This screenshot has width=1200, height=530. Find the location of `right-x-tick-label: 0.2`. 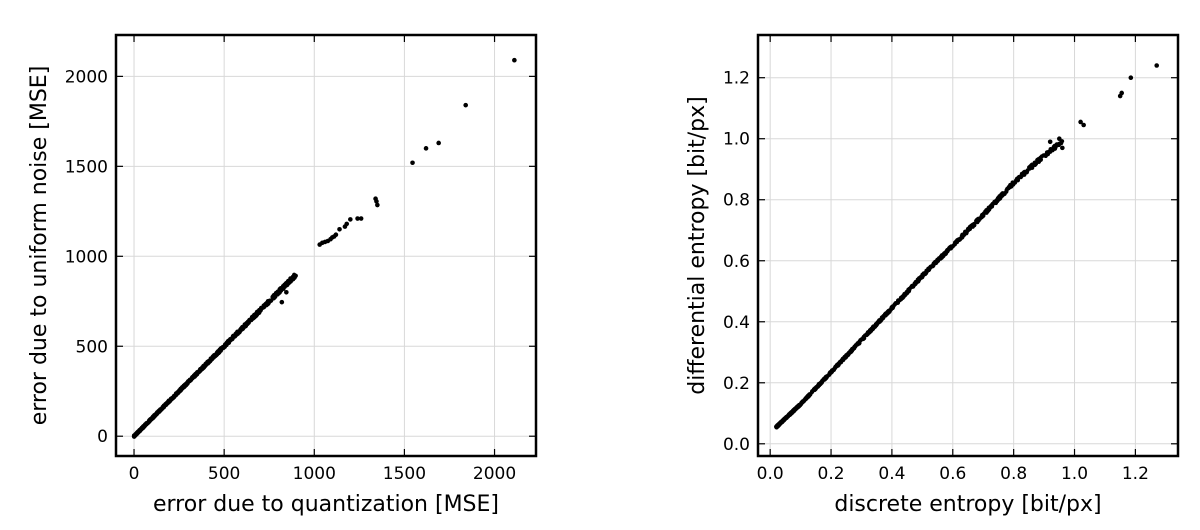

right-x-tick-label: 0.2 is located at coordinates (831, 474).